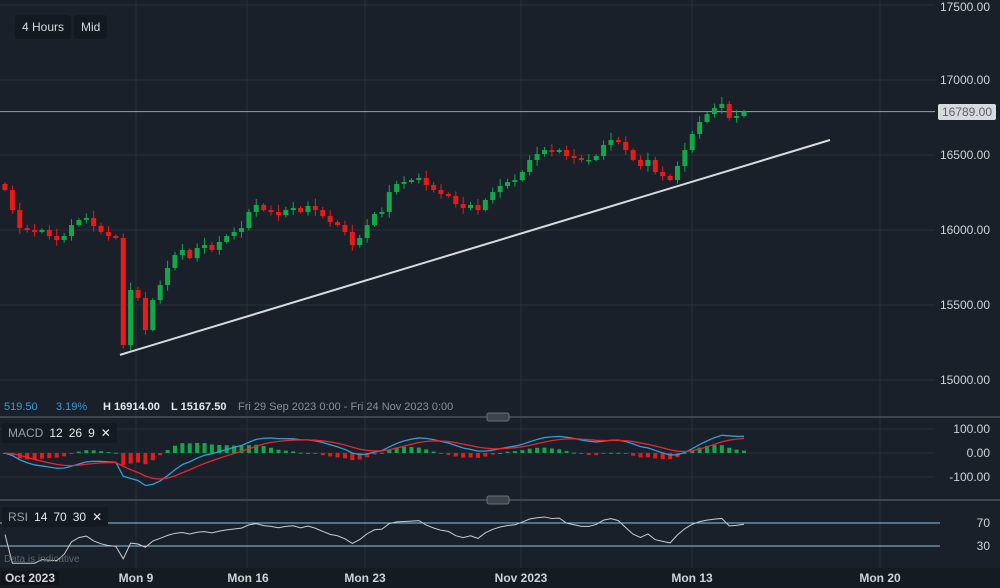  What do you see at coordinates (964, 230) in the screenshot?
I see `price-tick: 16000.00` at bounding box center [964, 230].